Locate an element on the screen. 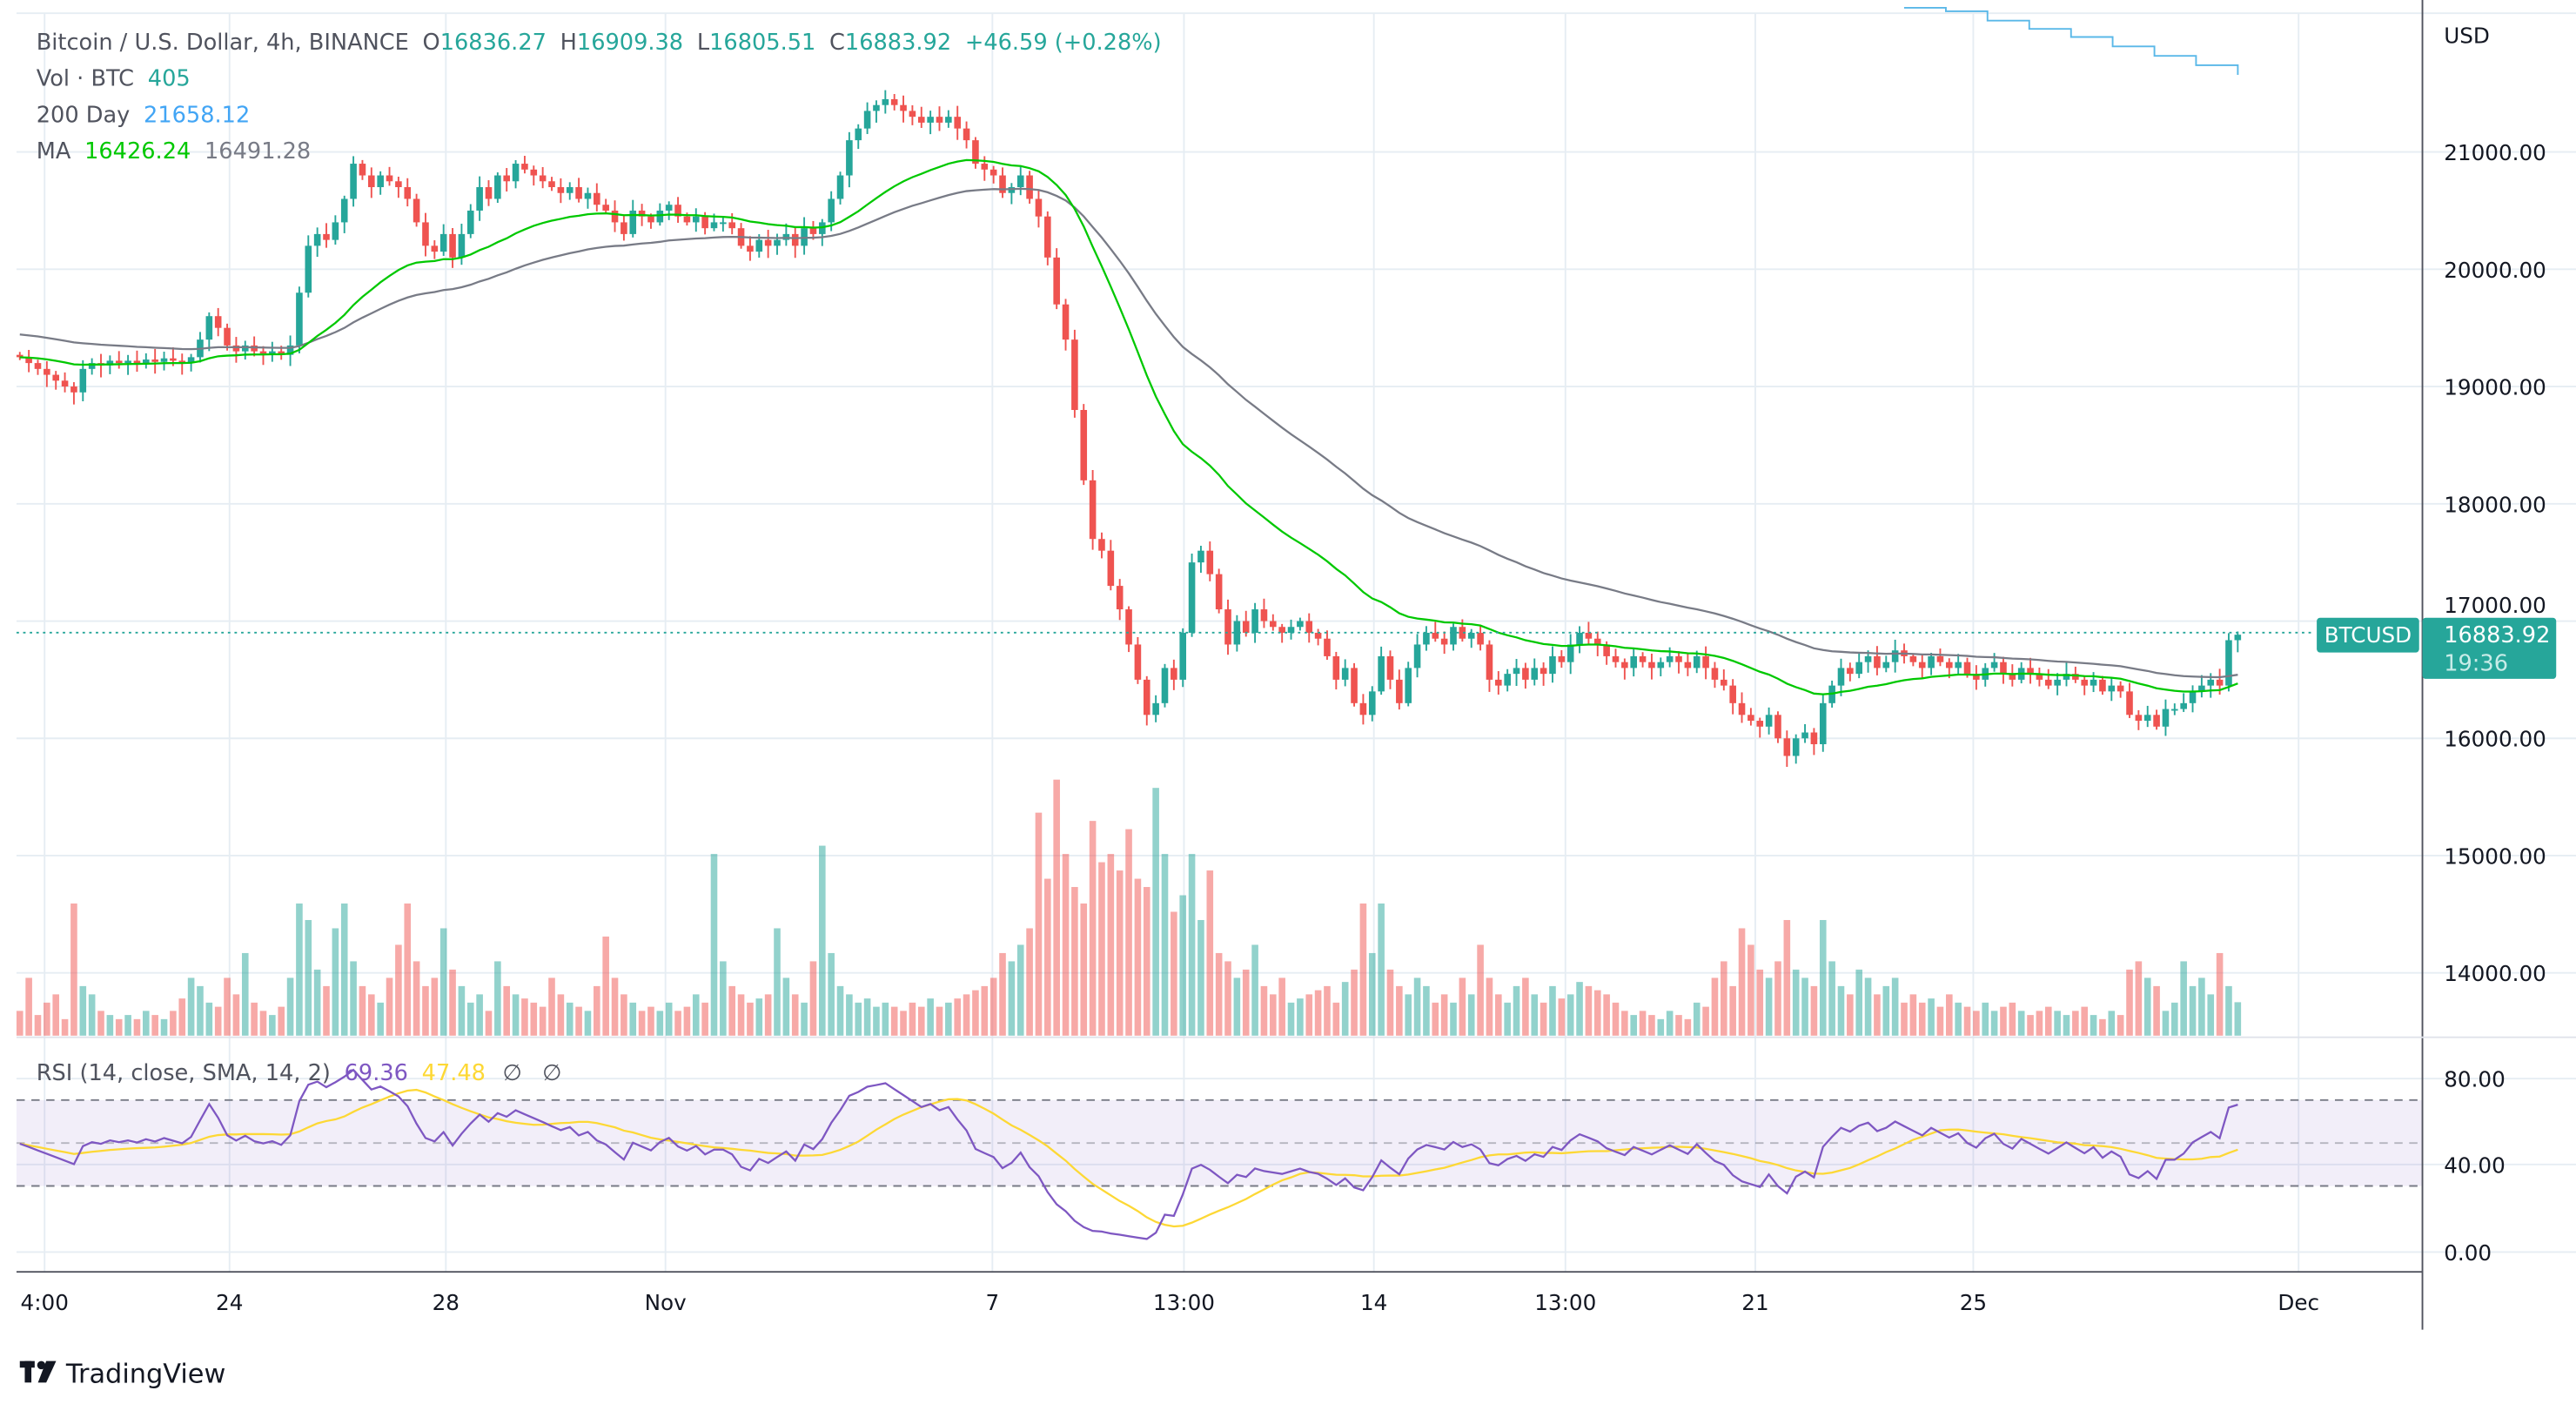 The width and height of the screenshot is (2576, 1404). time-tick-label: 25 is located at coordinates (1973, 1302).